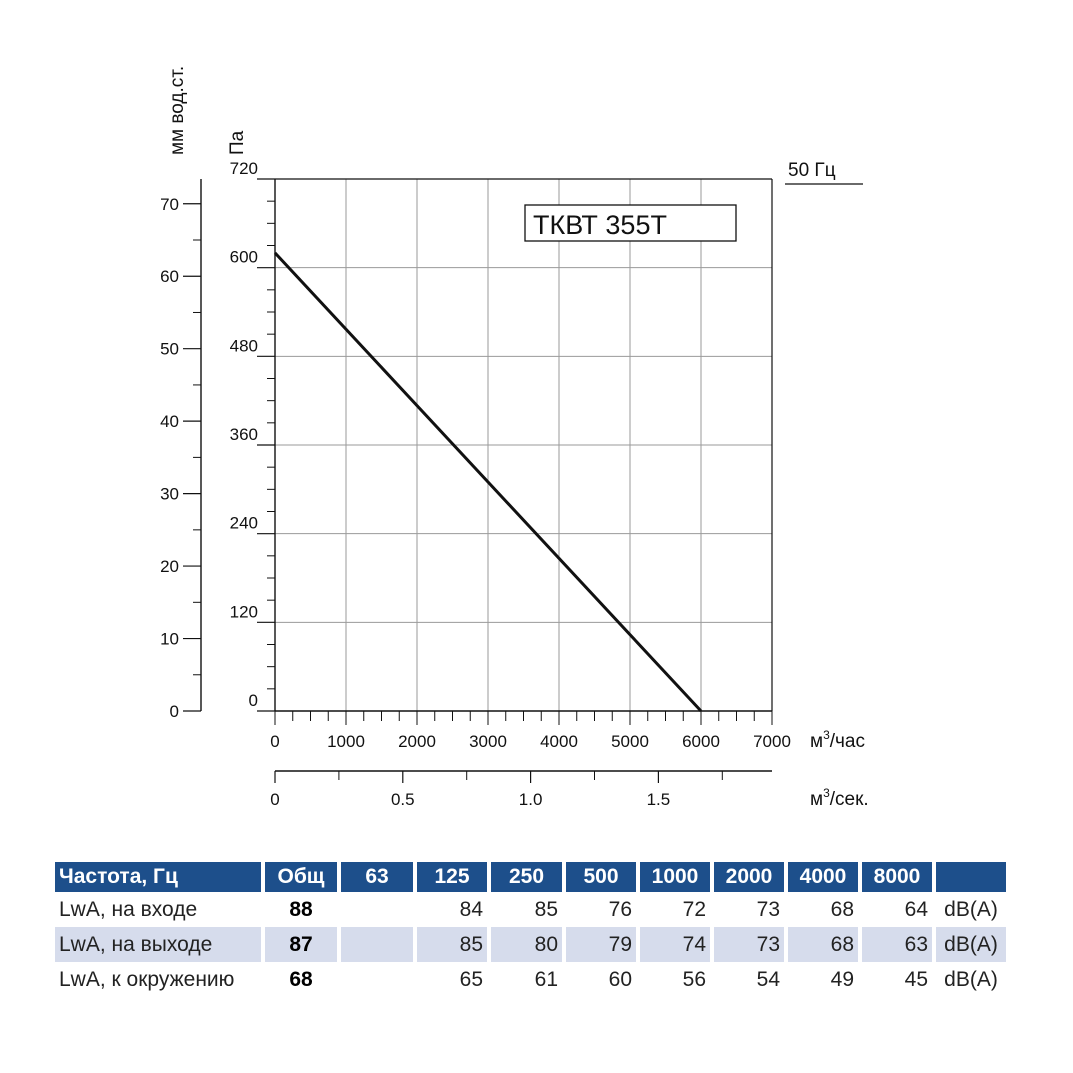 The height and width of the screenshot is (1073, 1073). Describe the element at coordinates (237, 142) in the screenshot. I see `y-pa-unit-label: Па` at that location.